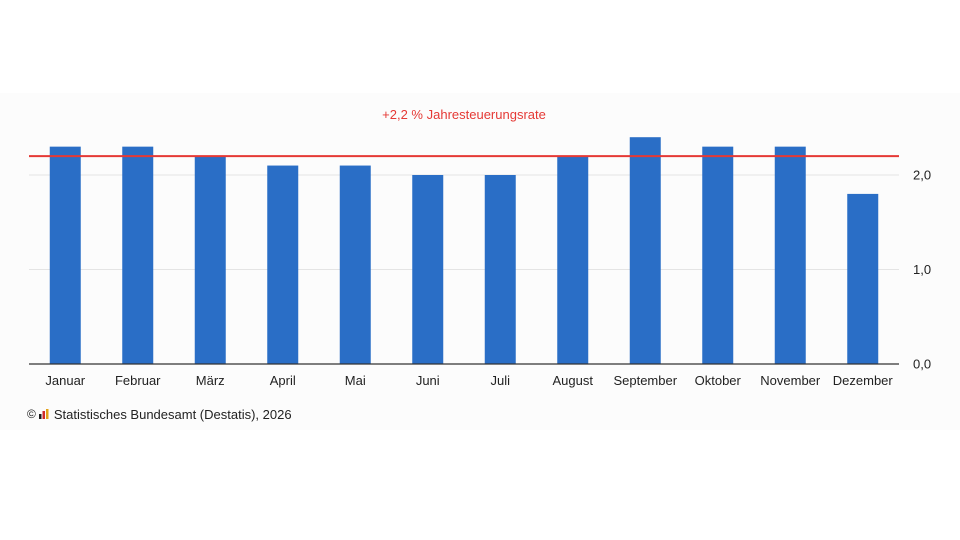  What do you see at coordinates (922, 364) in the screenshot?
I see `y-tick-label: 0,0` at bounding box center [922, 364].